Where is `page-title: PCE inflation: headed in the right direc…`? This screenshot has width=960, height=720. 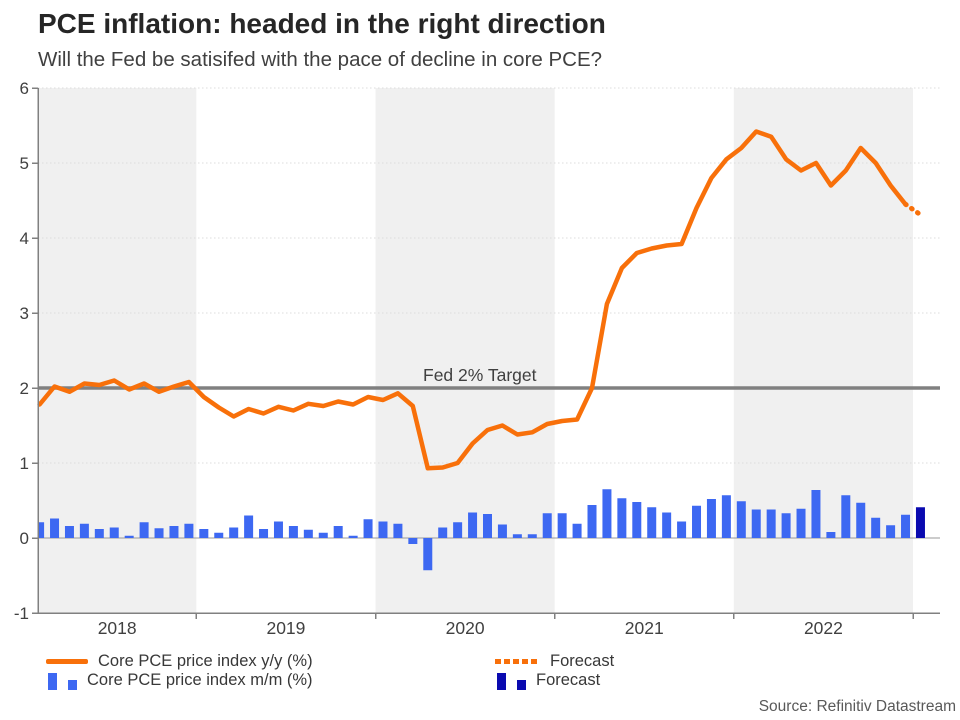
page-title: PCE inflation: headed in the right direc… is located at coordinates (322, 23).